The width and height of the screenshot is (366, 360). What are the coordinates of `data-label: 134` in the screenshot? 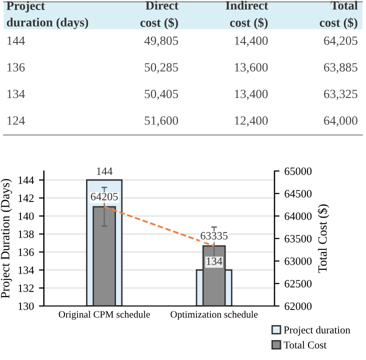 It's located at (214, 261).